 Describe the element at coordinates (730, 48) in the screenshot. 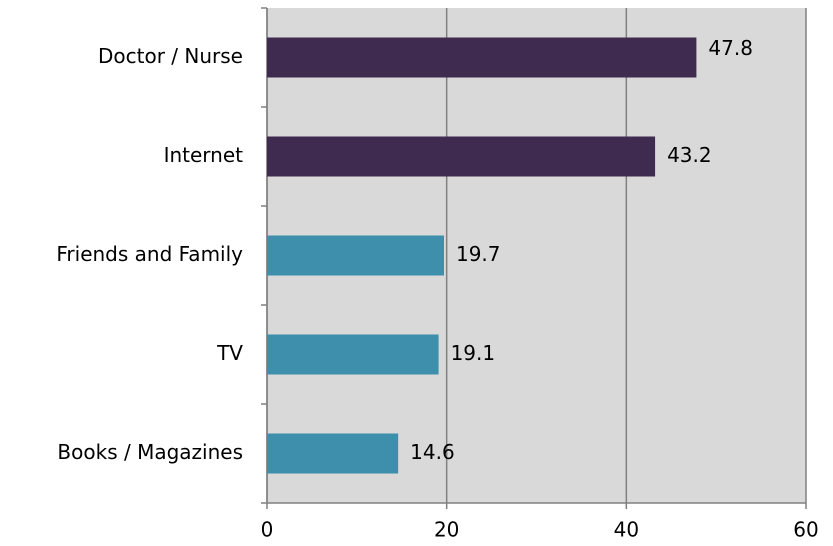

I see `data-label: 47.8` at that location.